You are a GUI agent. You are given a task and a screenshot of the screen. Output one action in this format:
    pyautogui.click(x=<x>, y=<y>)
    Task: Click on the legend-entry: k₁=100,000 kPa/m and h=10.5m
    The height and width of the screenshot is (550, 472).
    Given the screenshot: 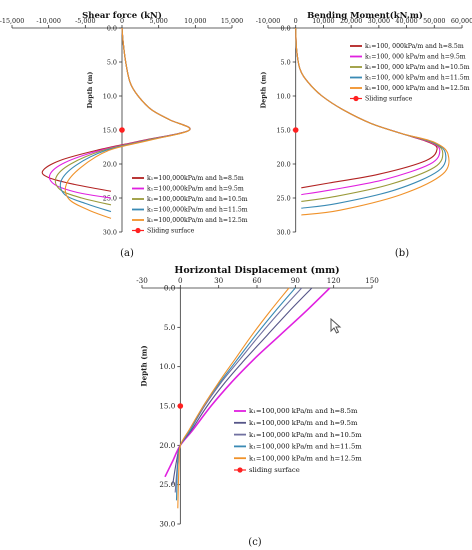 What is the action you would take?
    pyautogui.click(x=305, y=435)
    